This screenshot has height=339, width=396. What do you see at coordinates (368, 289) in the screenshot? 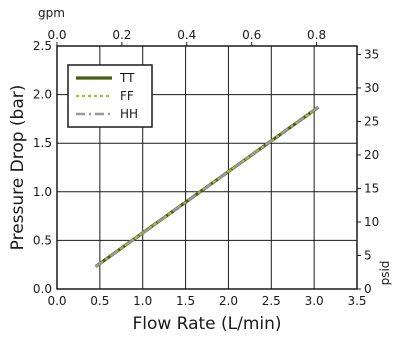
I see `y2-tick-label-0: 0` at bounding box center [368, 289].